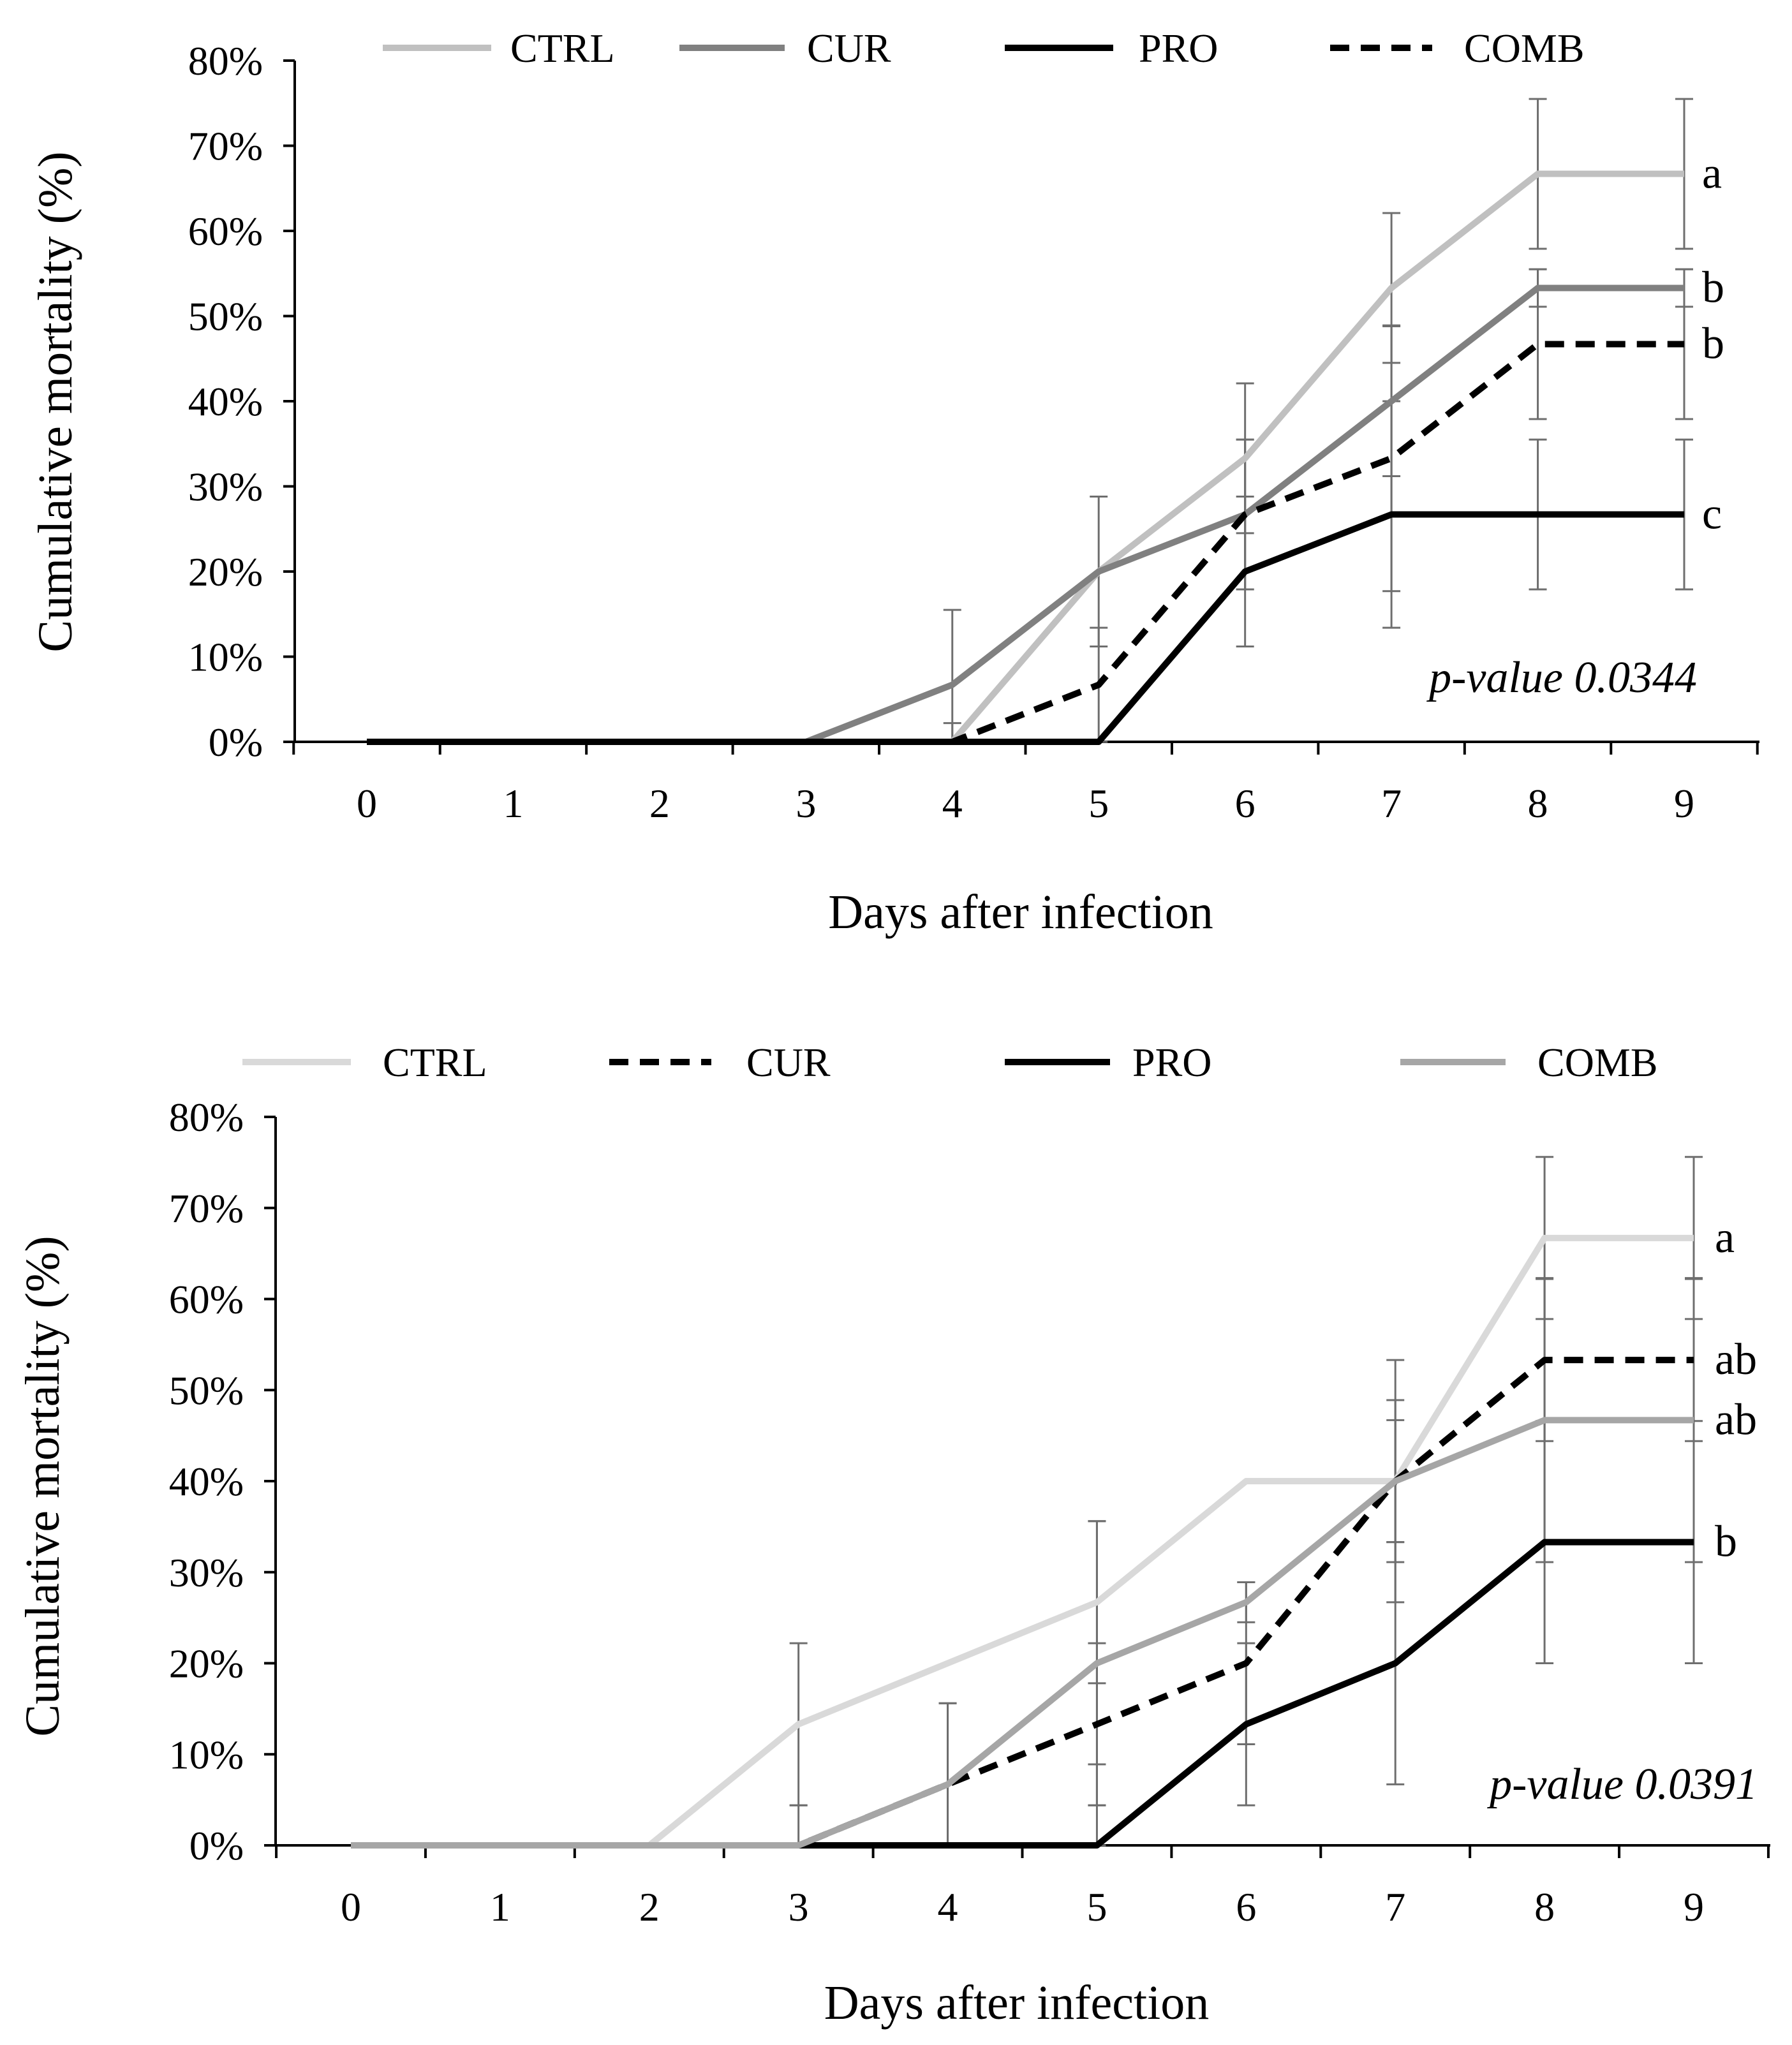 The width and height of the screenshot is (1792, 2045). What do you see at coordinates (1561, 677) in the screenshot?
I see `p-value-annotation: p-value 0.0344` at bounding box center [1561, 677].